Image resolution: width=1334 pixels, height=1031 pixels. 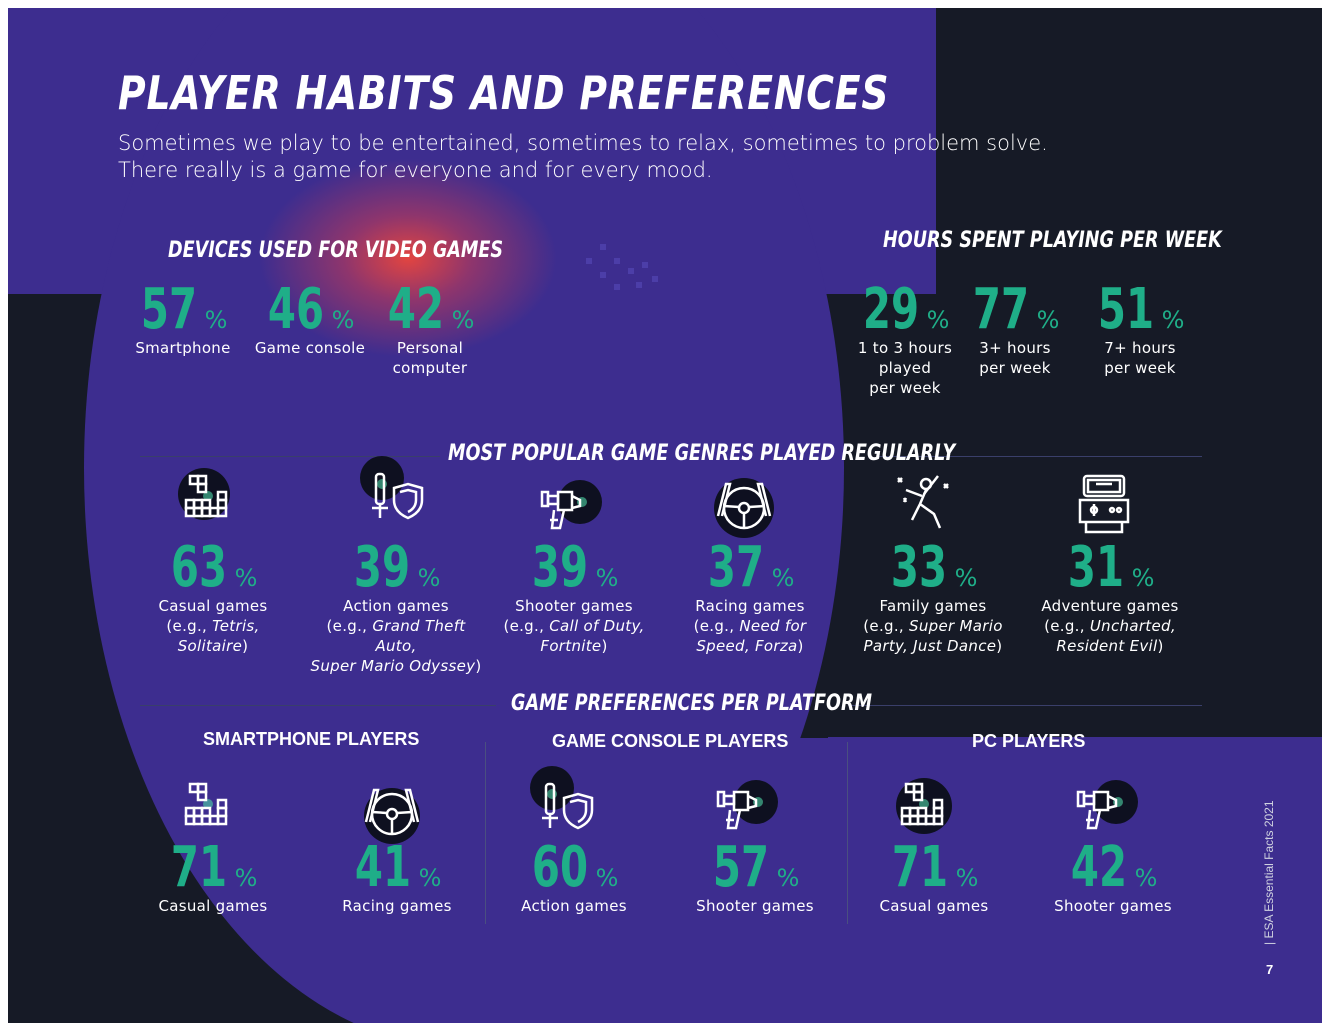 I want to click on background-purple-block-left, so click(x=634, y=880).